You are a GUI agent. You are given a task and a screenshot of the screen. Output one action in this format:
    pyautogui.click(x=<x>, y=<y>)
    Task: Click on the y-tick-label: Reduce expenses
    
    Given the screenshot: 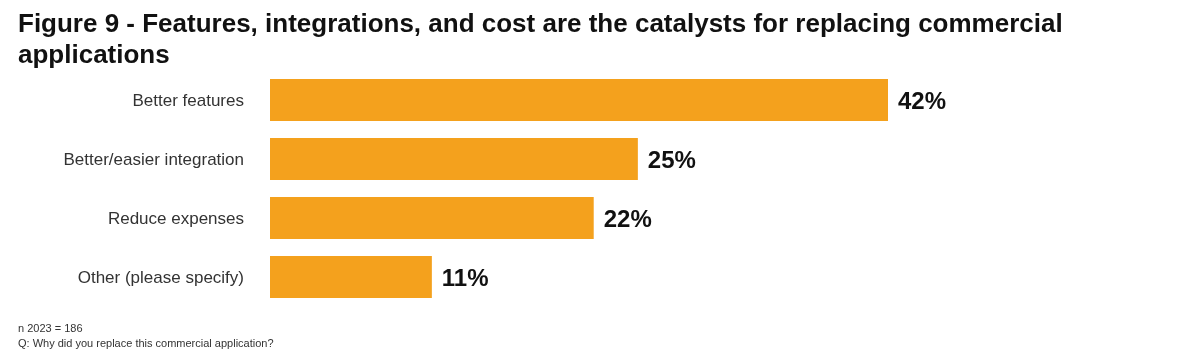 What is the action you would take?
    pyautogui.click(x=175, y=218)
    